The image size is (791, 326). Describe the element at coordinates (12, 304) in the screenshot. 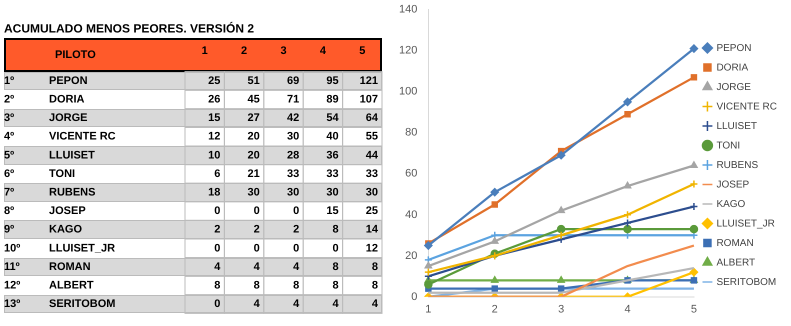

I see `y2-tick-label: 13º` at that location.